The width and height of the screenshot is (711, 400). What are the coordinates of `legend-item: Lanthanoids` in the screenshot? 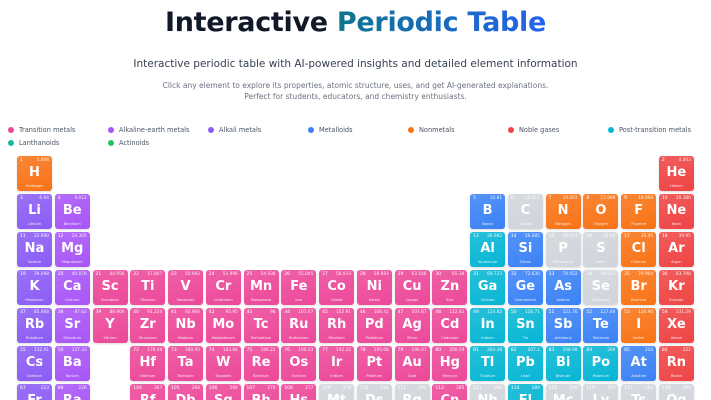 It's located at (58, 143).